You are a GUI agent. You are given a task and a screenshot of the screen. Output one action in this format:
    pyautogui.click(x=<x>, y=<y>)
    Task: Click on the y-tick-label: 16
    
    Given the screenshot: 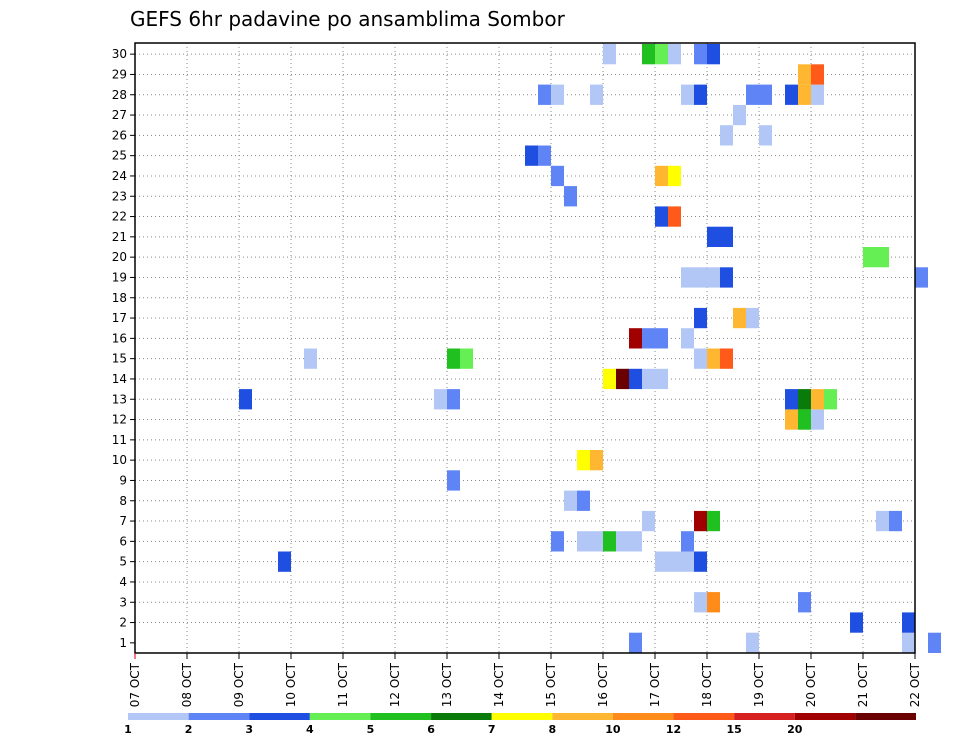 What is the action you would take?
    pyautogui.click(x=119, y=338)
    